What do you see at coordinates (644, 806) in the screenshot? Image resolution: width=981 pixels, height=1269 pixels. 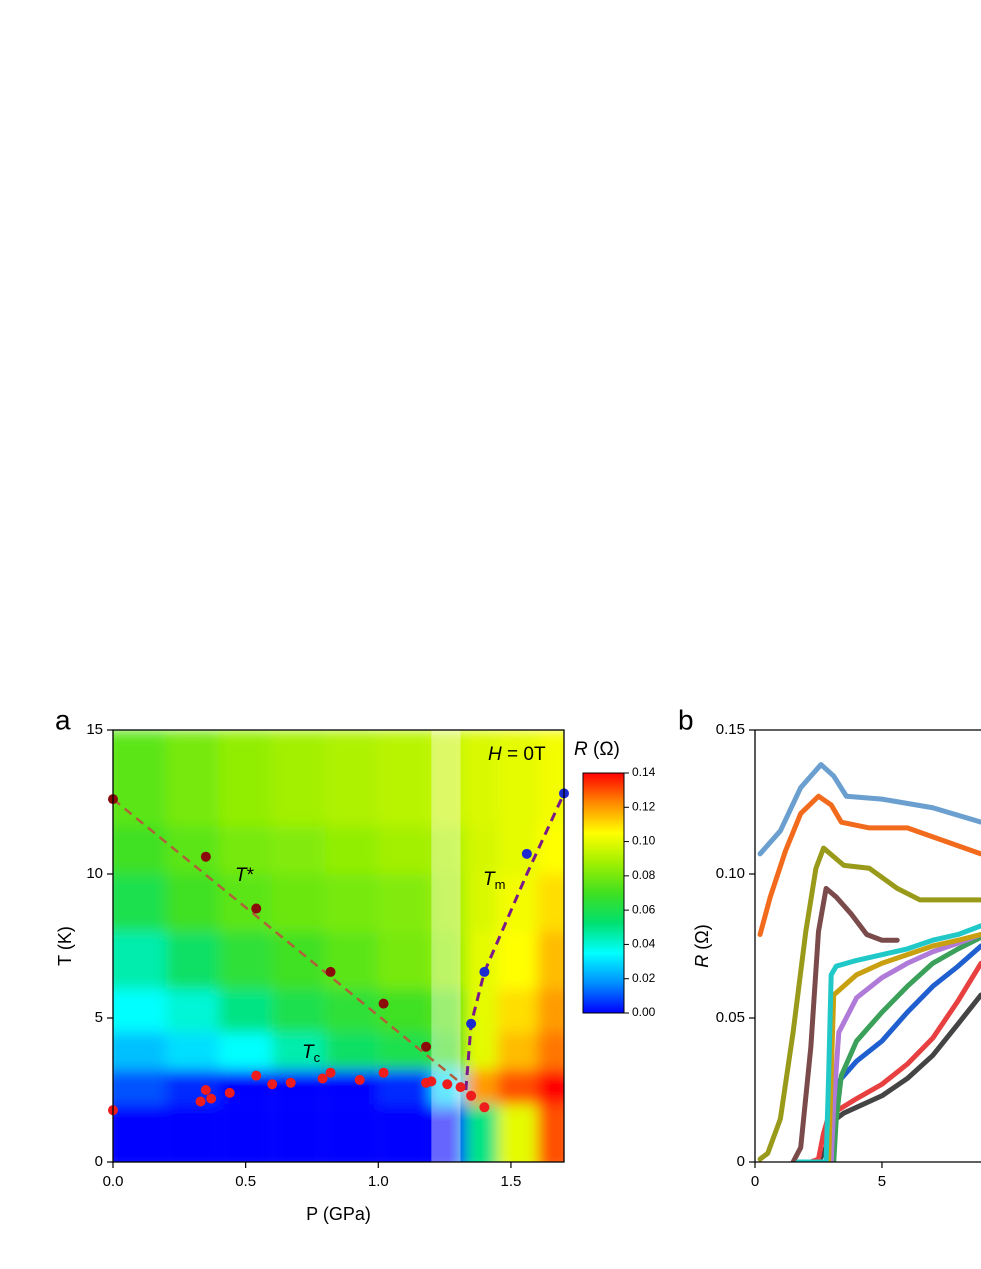 I see `colorbar-tick-label: 0.12` at bounding box center [644, 806].